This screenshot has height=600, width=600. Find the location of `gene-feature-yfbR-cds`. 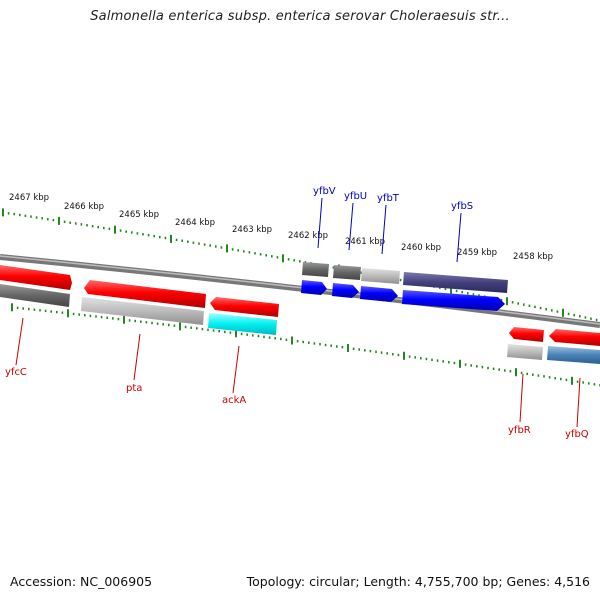

gene-feature-yfbR-cds is located at coordinates (525, 352).